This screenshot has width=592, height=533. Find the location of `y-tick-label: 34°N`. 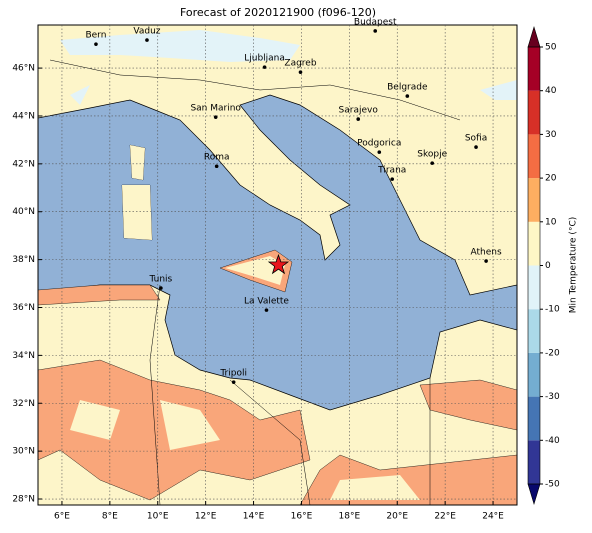

y-tick-label: 34°N is located at coordinates (23, 356).